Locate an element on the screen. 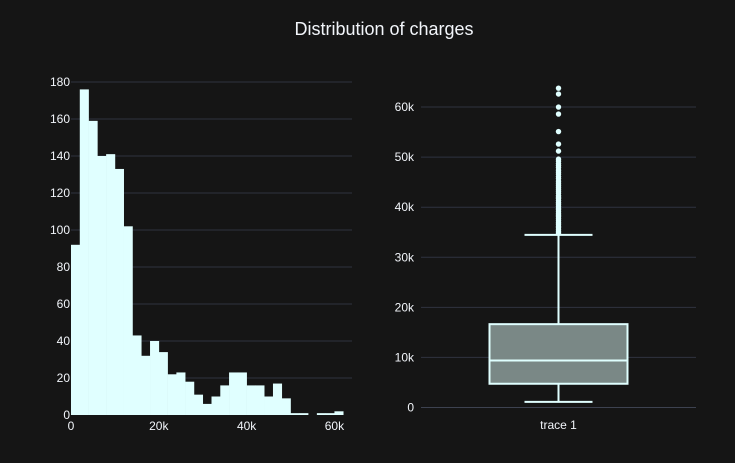  hist-y-tick-label: 180 is located at coordinates (60, 82).